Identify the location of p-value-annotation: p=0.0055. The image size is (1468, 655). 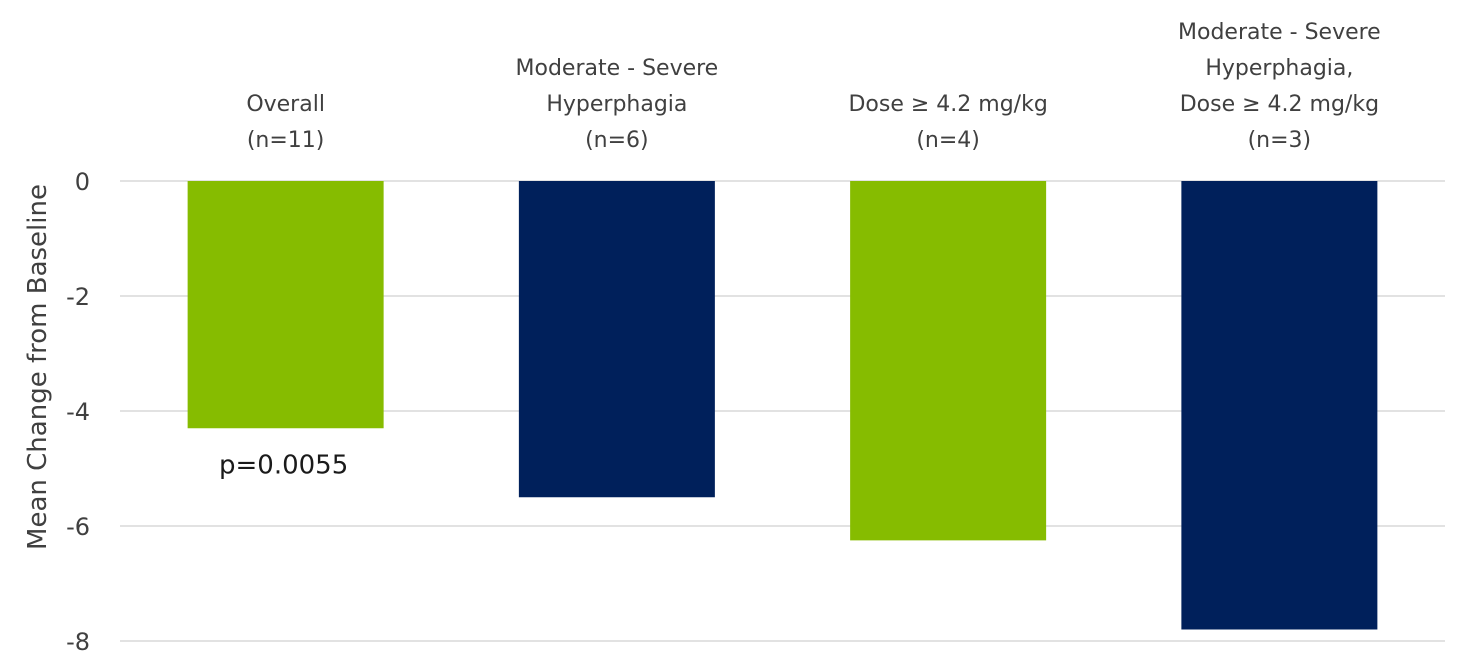
(283, 465).